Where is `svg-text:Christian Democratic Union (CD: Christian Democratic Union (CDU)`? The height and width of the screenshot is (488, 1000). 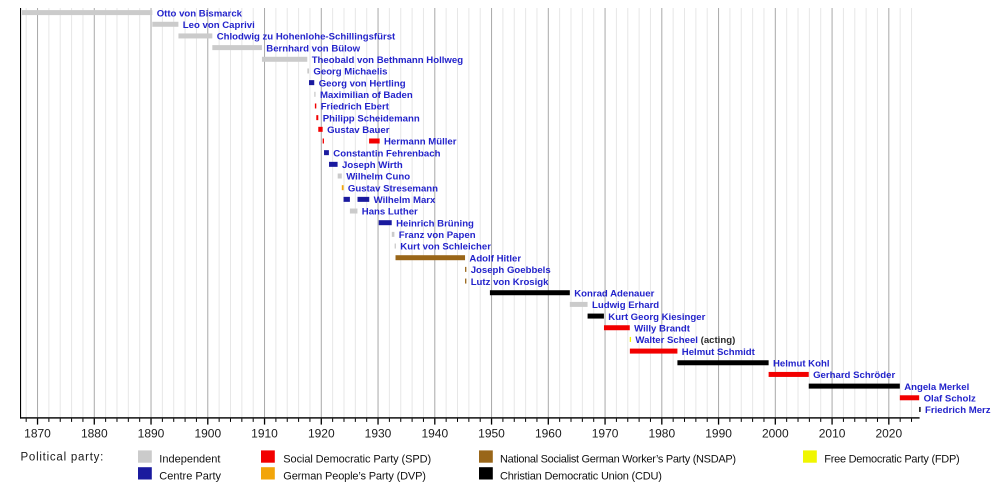
svg-text:Christian Democratic Union (CD: Christian Democratic Union (CDU) is located at coordinates (581, 476).